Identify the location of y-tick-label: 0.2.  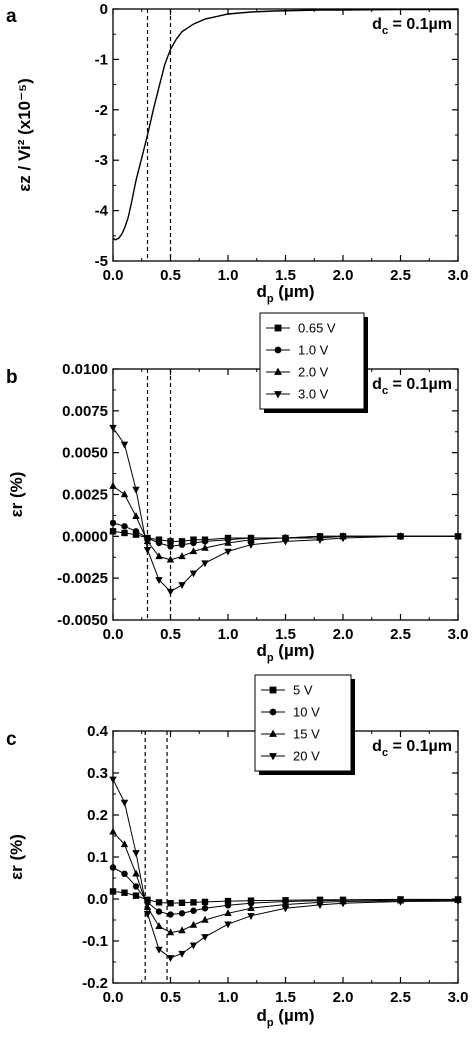
(97, 815).